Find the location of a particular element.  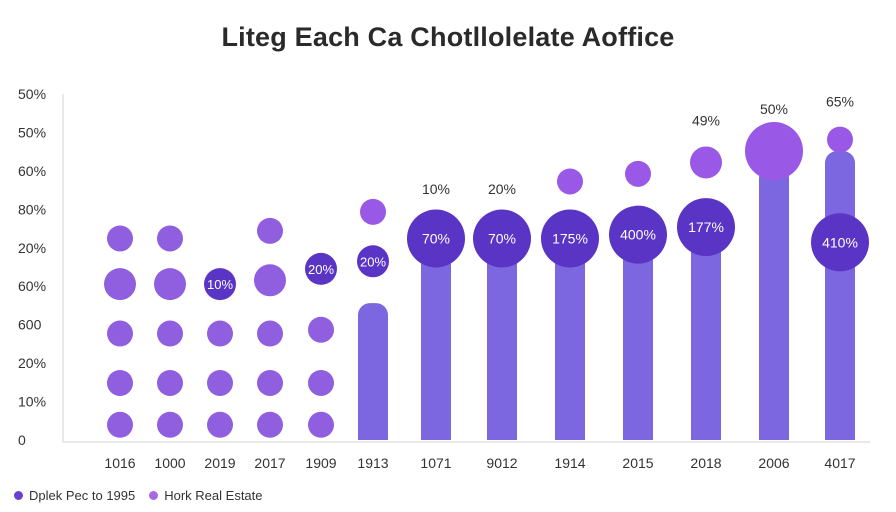

annotation-label: 65% is located at coordinates (840, 102).